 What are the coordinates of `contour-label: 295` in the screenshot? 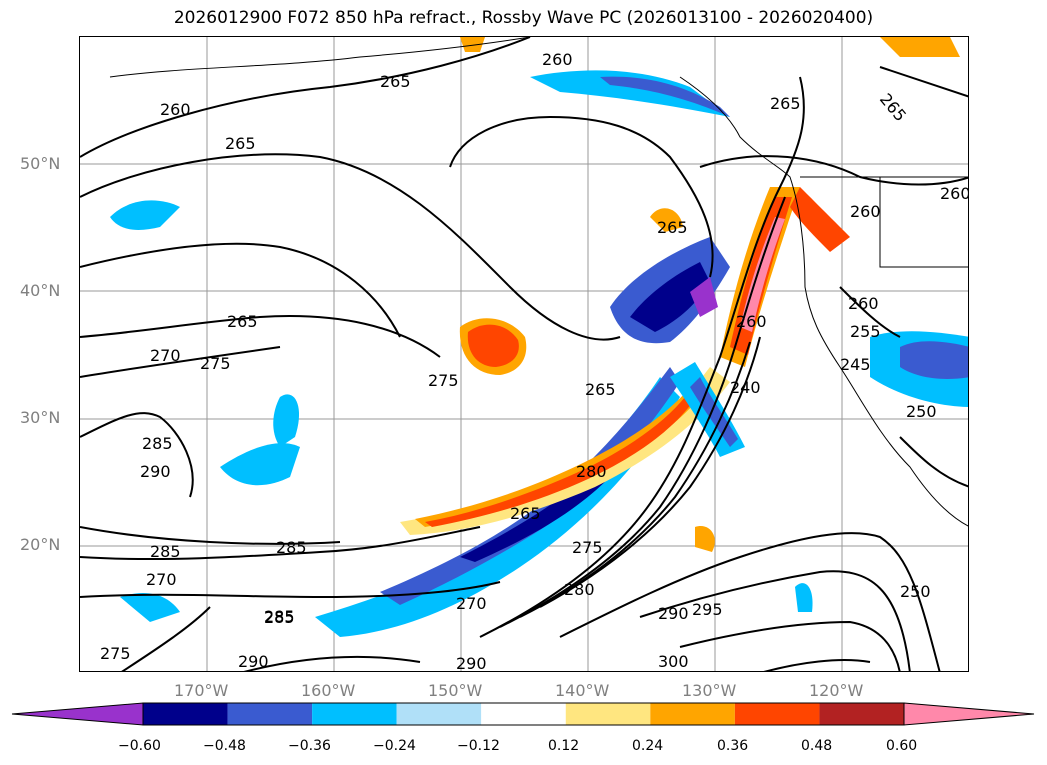 It's located at (707, 609).